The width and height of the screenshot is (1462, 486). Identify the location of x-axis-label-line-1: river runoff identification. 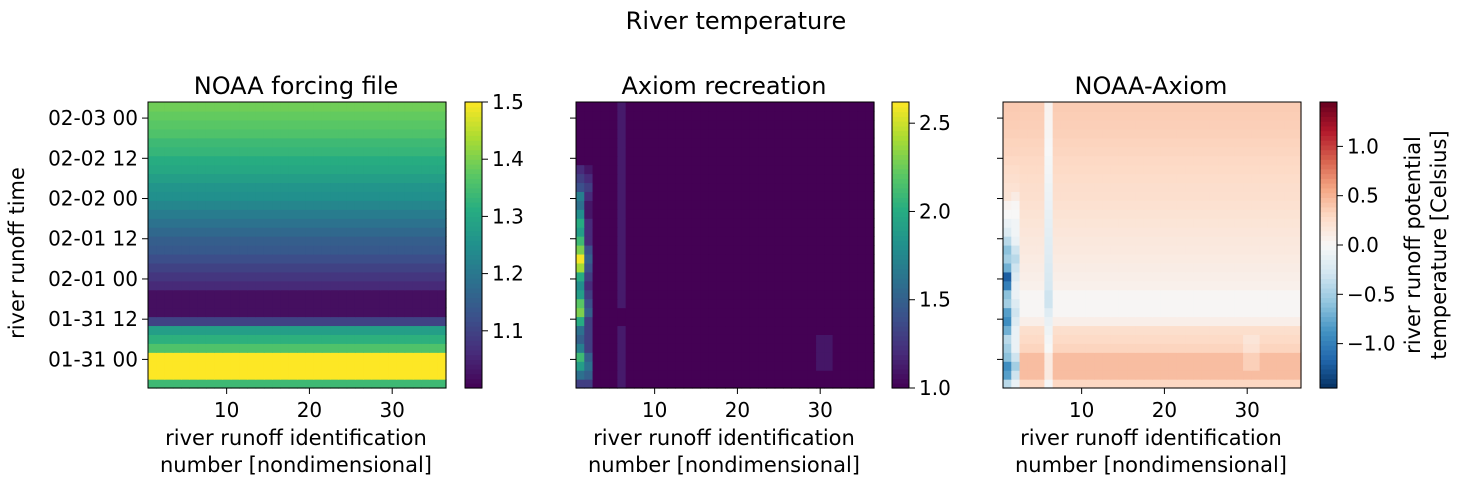
(1151, 438).